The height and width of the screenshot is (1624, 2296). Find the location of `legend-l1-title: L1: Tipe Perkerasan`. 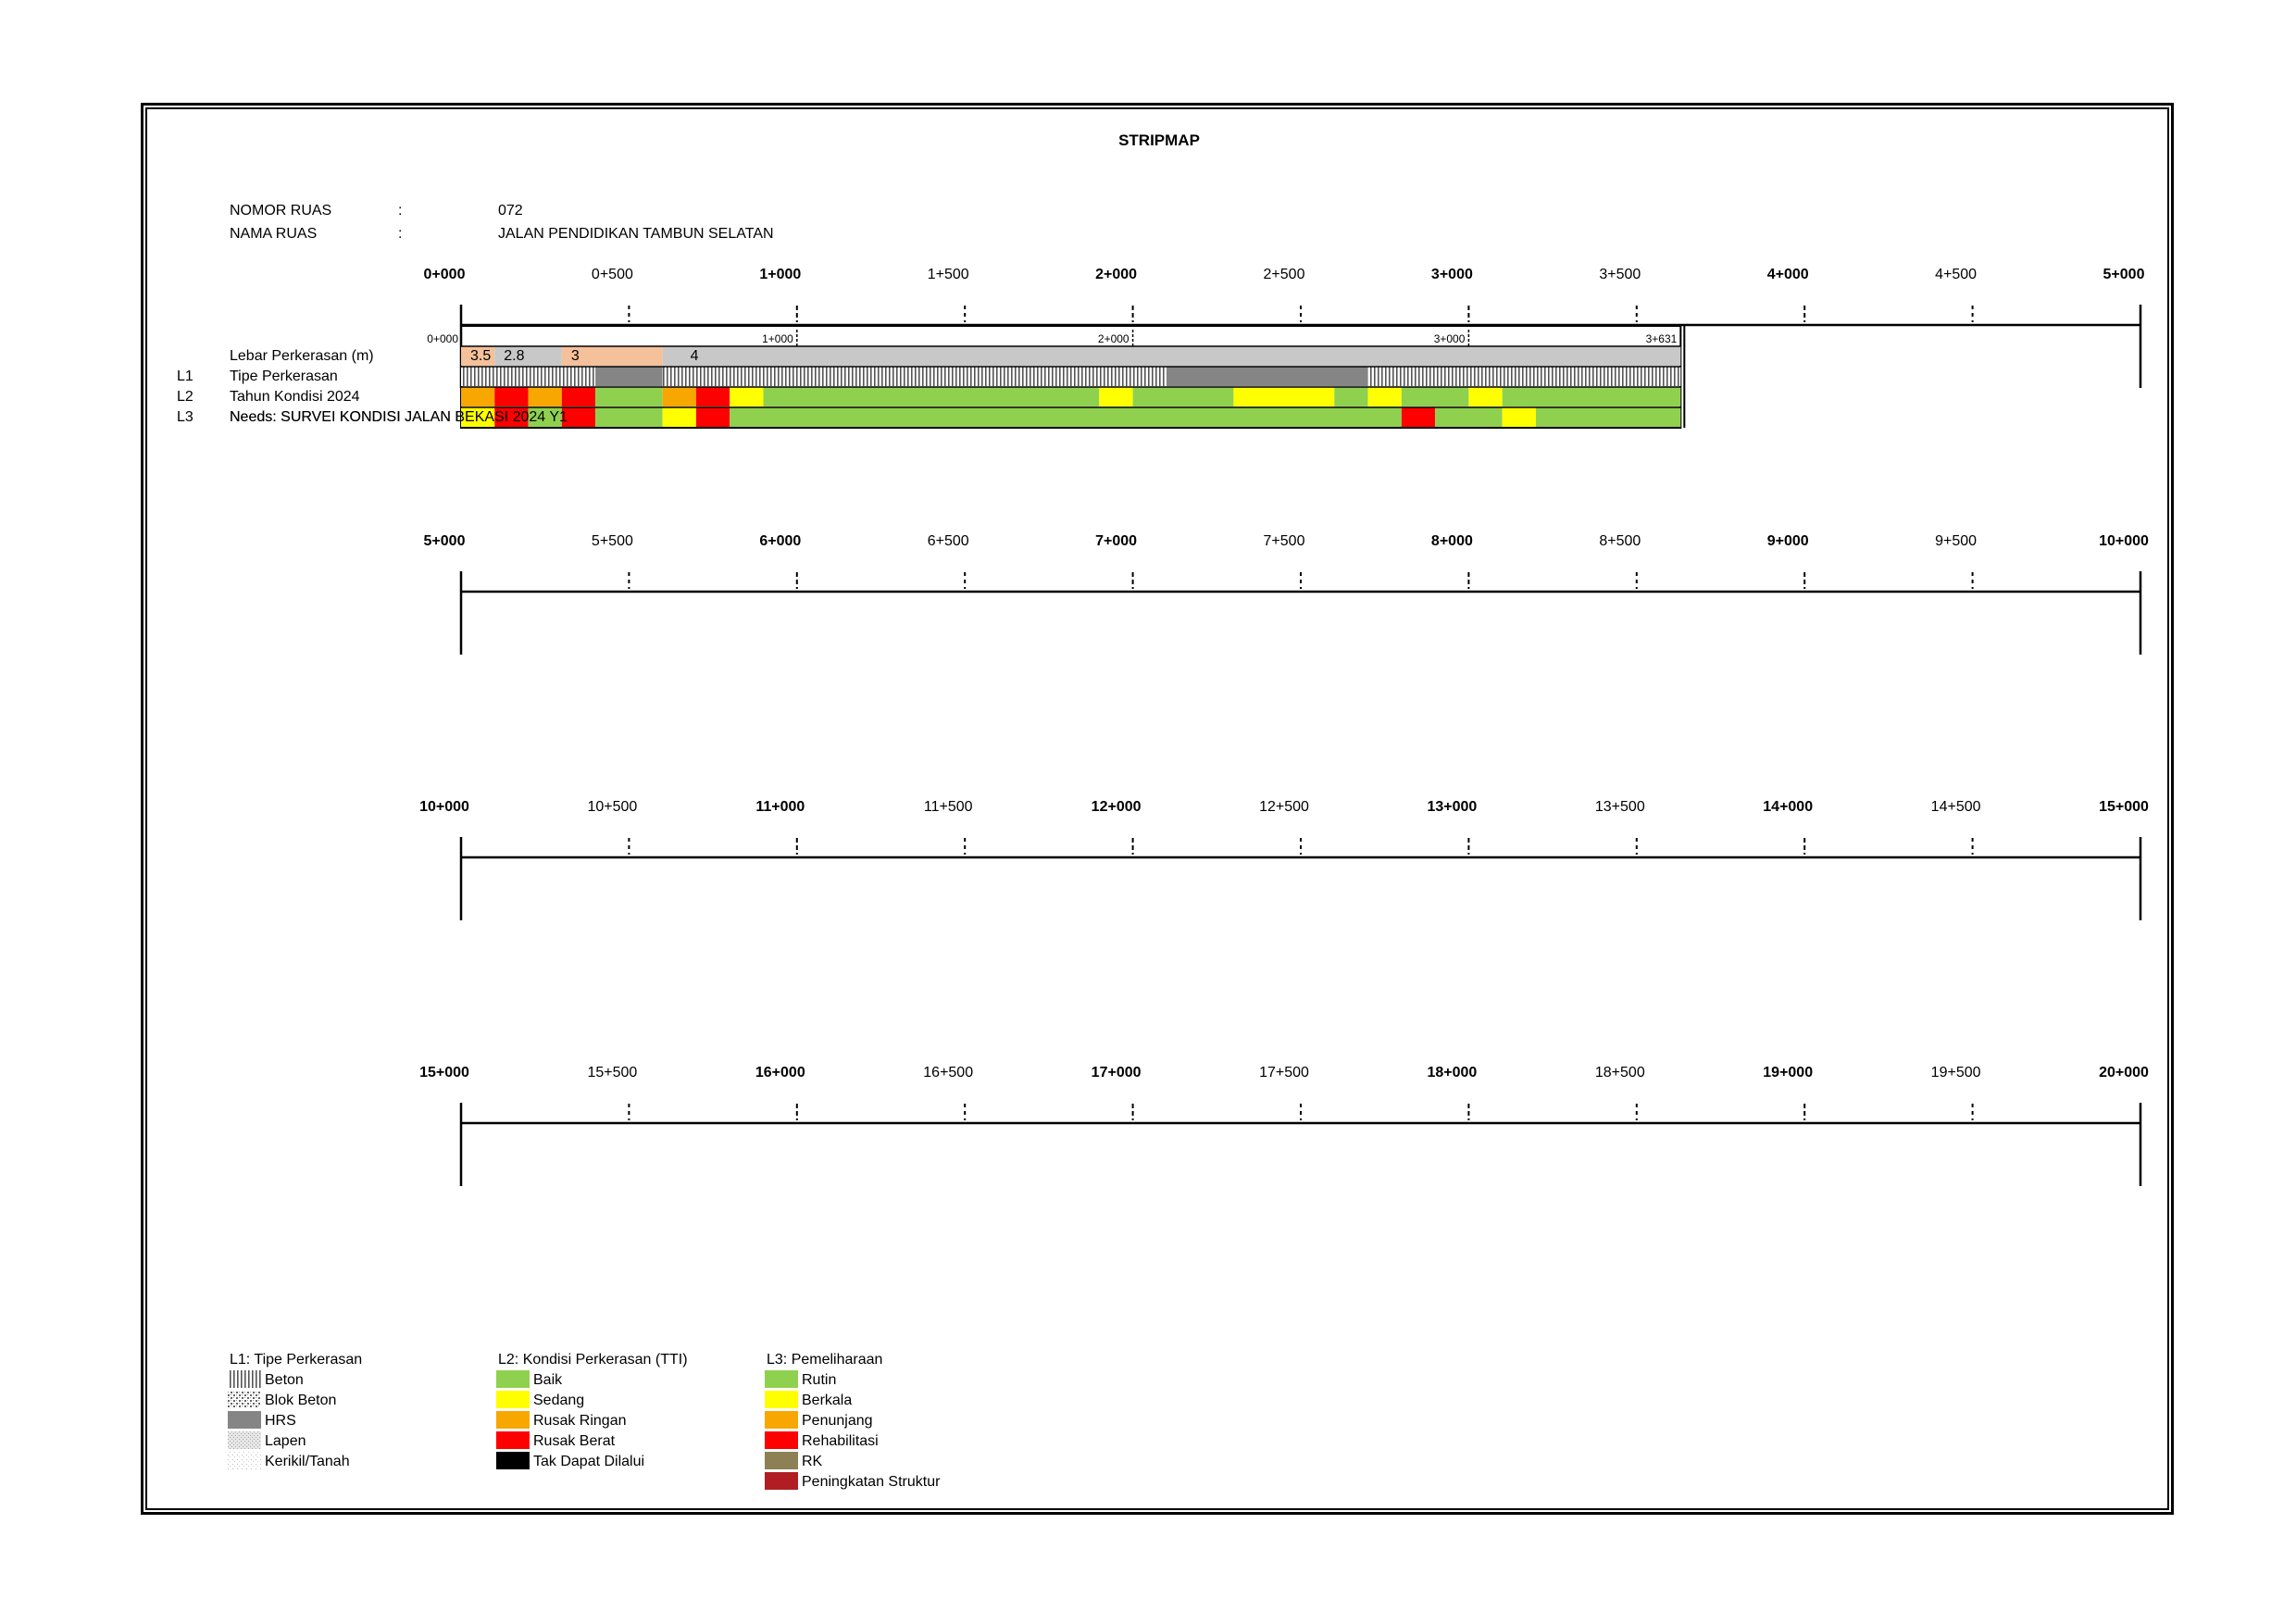

legend-l1-title: L1: Tipe Perkerasan is located at coordinates (296, 1360).